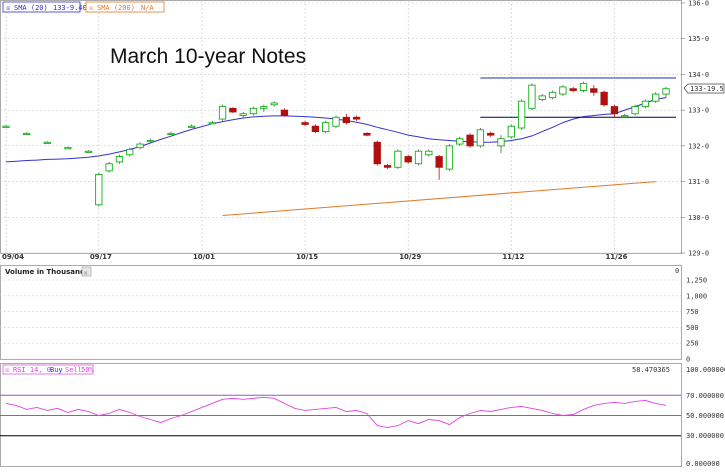  Describe the element at coordinates (677, 271) in the screenshot. I see `volume-top-value: 0` at that location.